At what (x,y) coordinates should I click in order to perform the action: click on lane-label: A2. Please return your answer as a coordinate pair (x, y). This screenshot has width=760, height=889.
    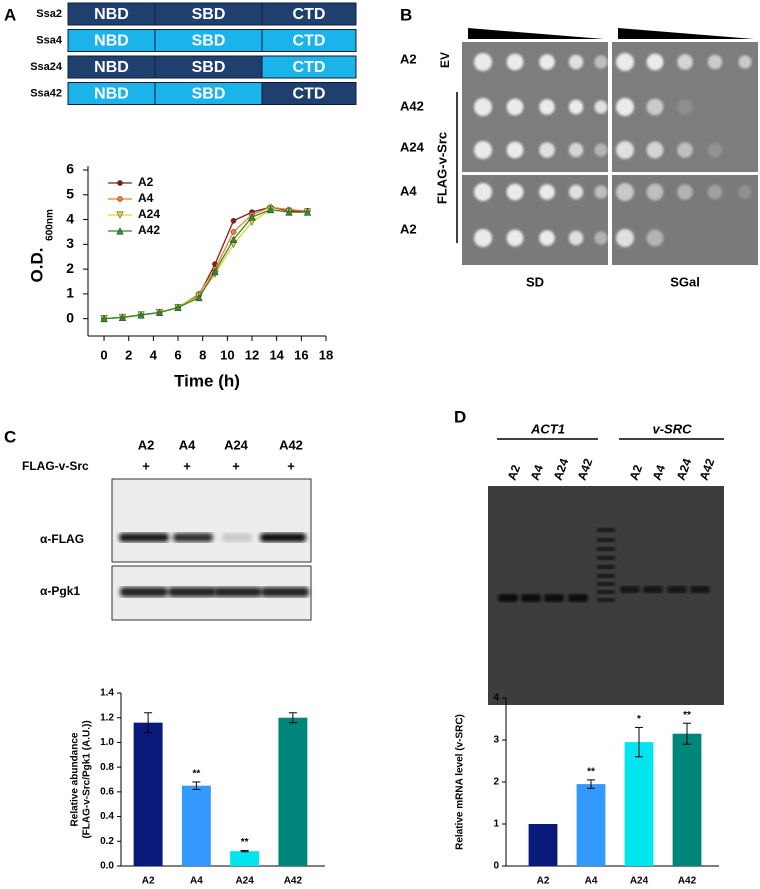
    Looking at the image, I should click on (514, 473).